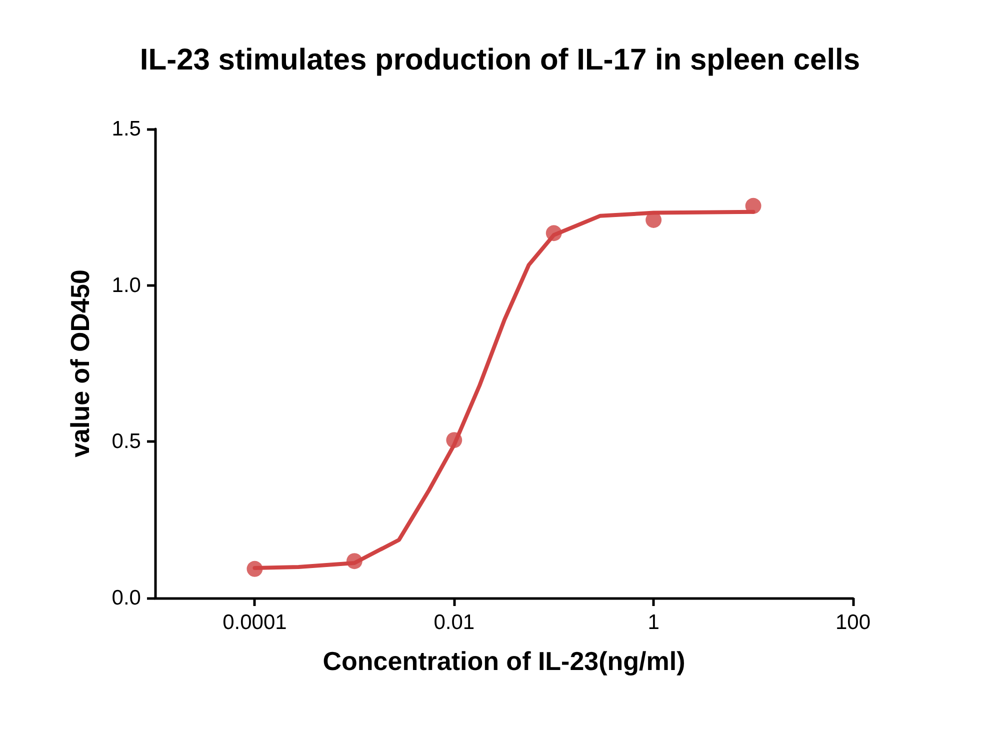  What do you see at coordinates (126, 442) in the screenshot?
I see `y-tick-label: 0.5` at bounding box center [126, 442].